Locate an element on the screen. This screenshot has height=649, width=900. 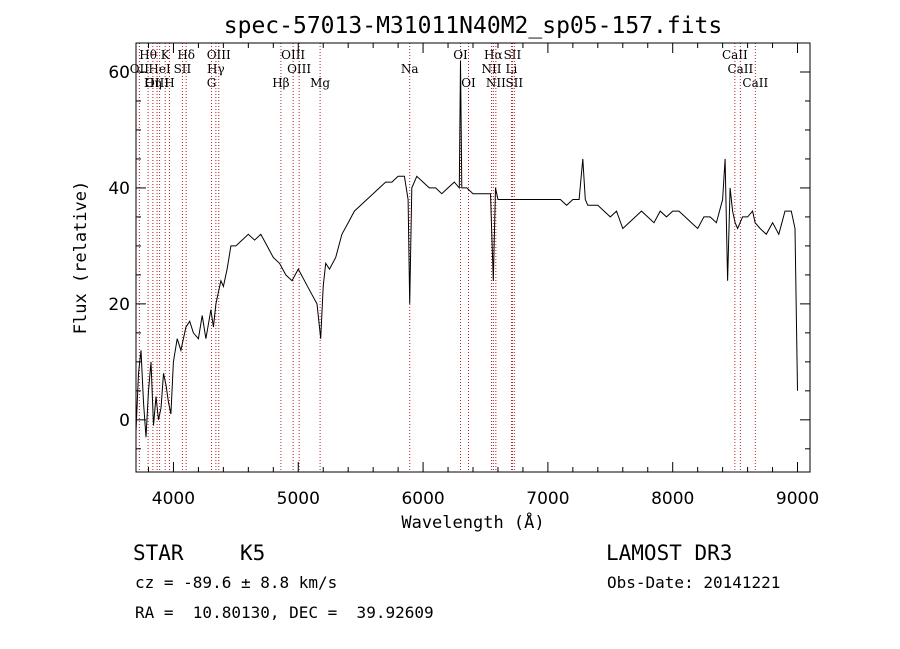
survey-name: LAMOST DR3 is located at coordinates (669, 553).